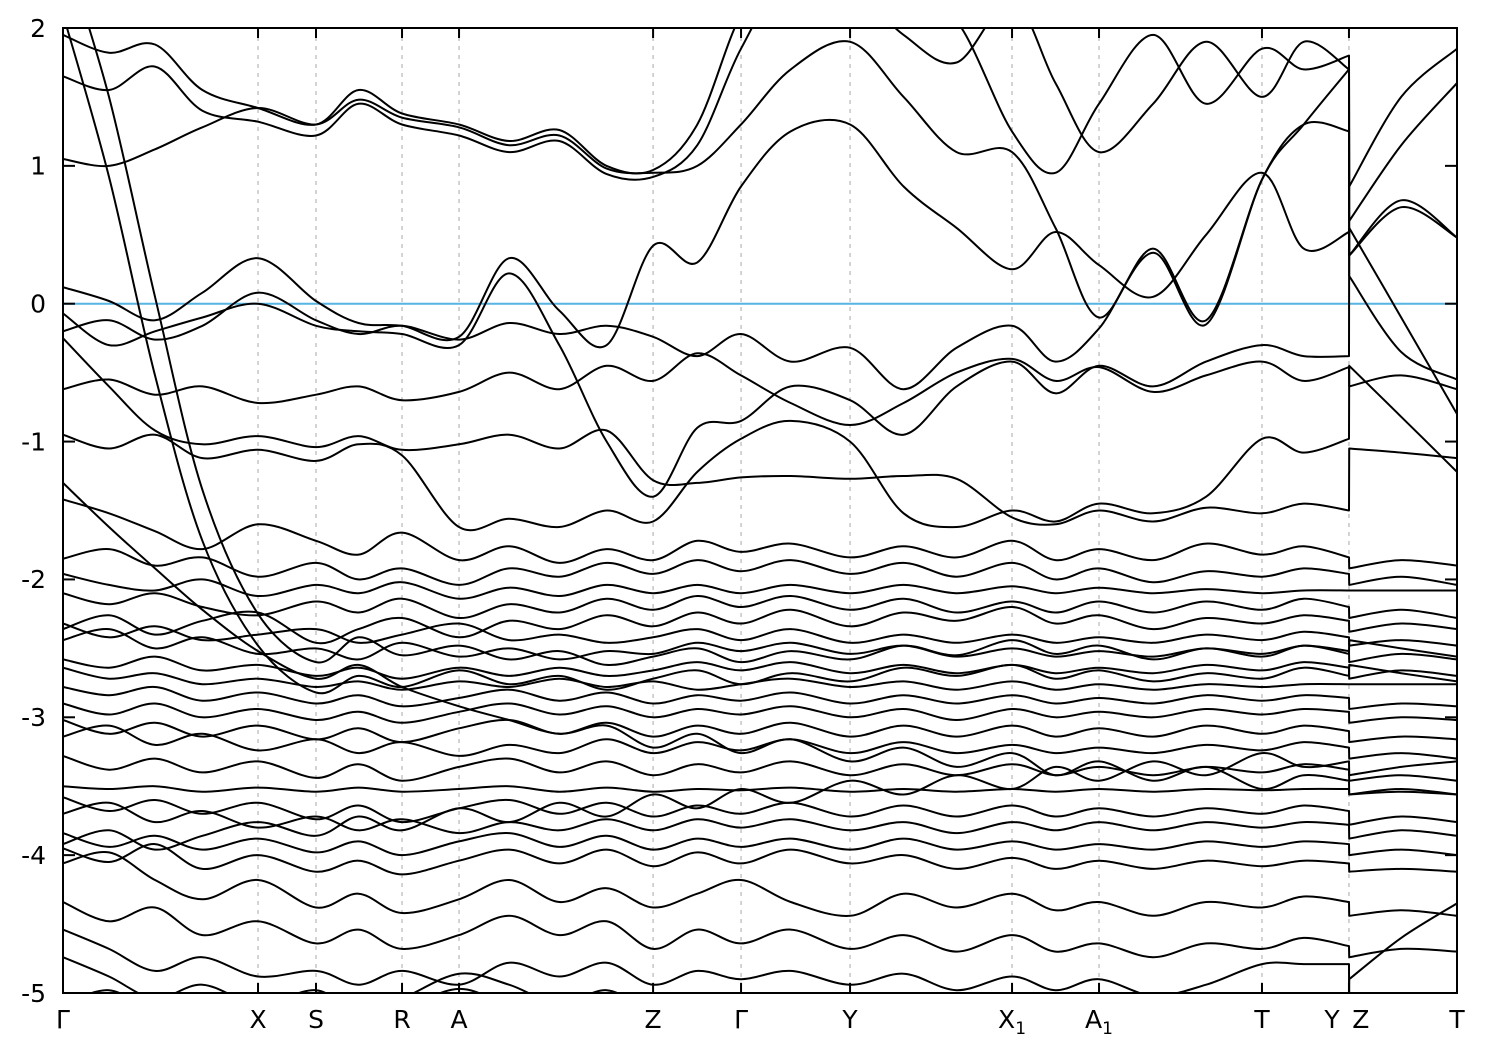  I want to click on y-tick-label: 2, so click(38, 28).